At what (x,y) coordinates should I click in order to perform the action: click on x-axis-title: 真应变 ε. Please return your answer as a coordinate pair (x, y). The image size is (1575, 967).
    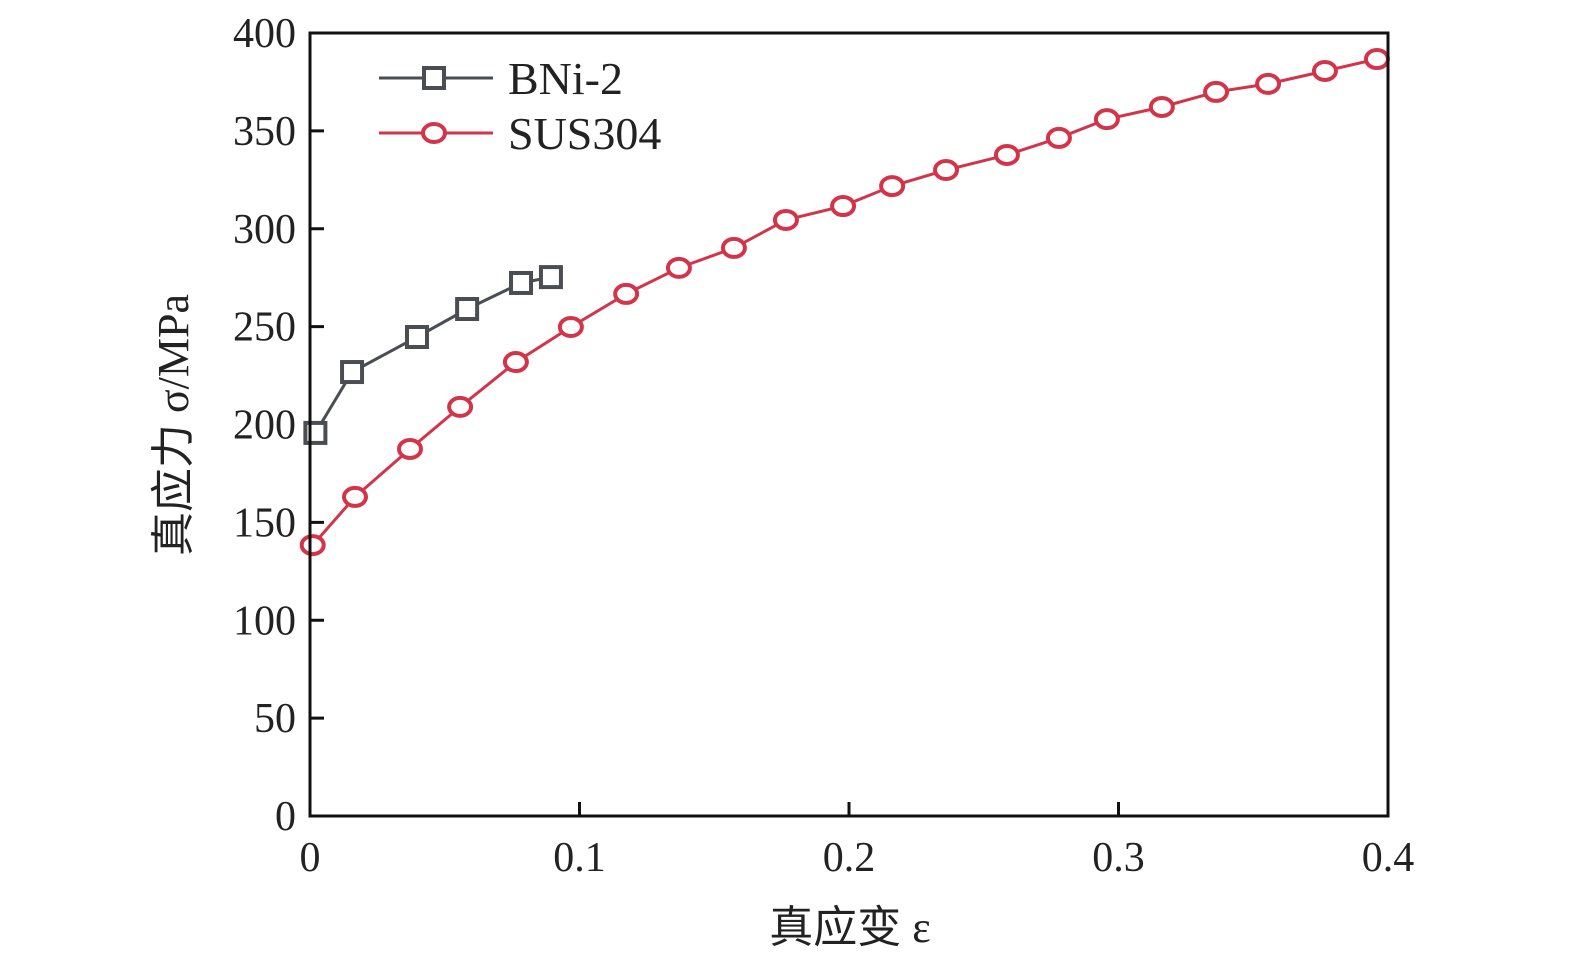
    Looking at the image, I should click on (849, 927).